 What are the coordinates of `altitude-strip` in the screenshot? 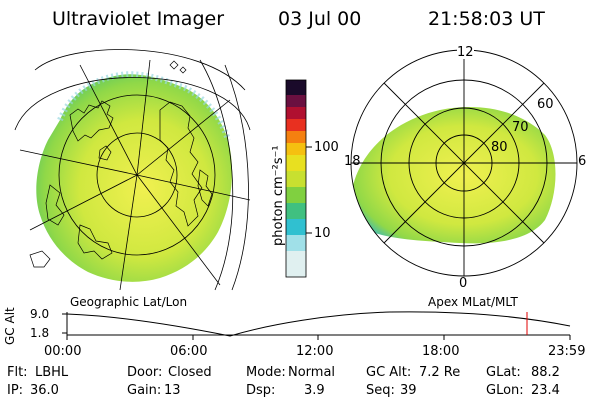 It's located at (316, 325).